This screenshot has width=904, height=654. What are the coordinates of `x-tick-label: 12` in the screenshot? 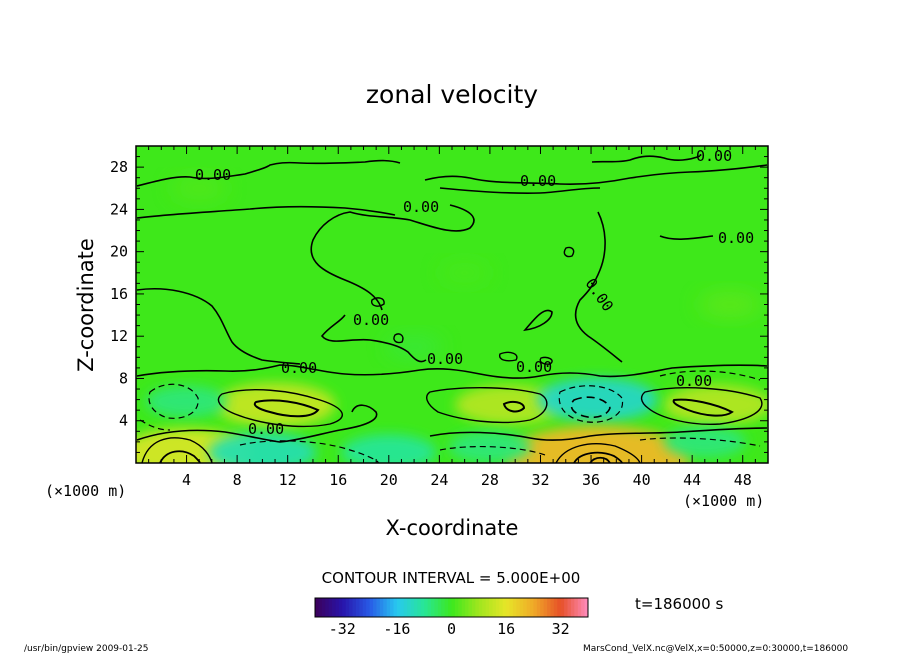 It's located at (288, 480).